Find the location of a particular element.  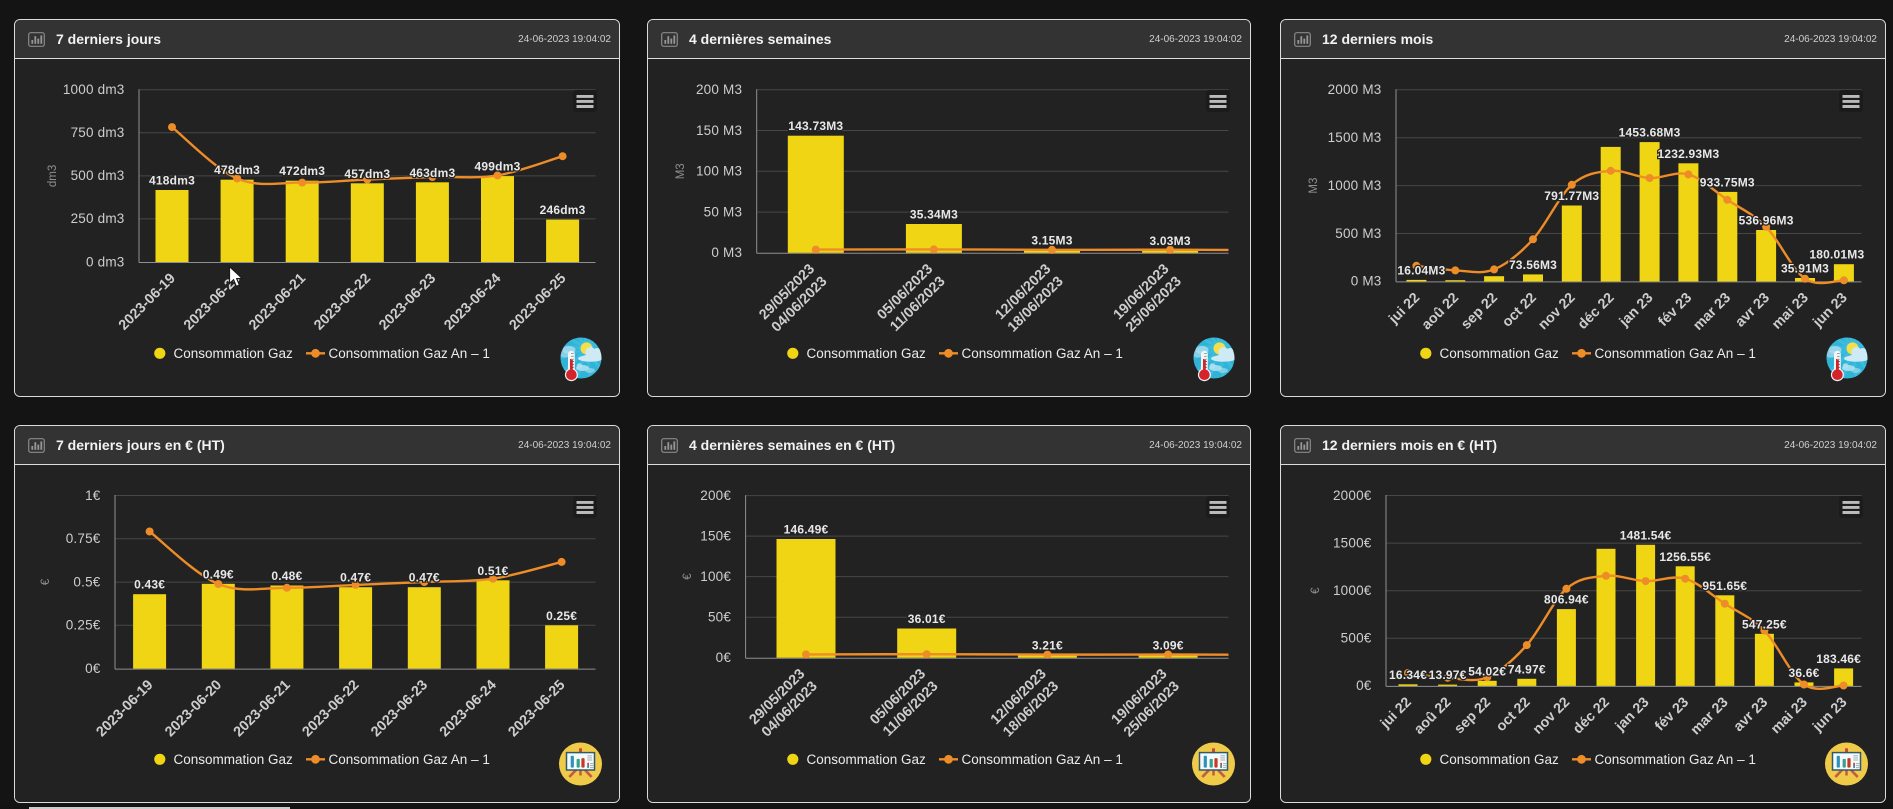

svg-text: 1453.68M3 is located at coordinates (1650, 133).